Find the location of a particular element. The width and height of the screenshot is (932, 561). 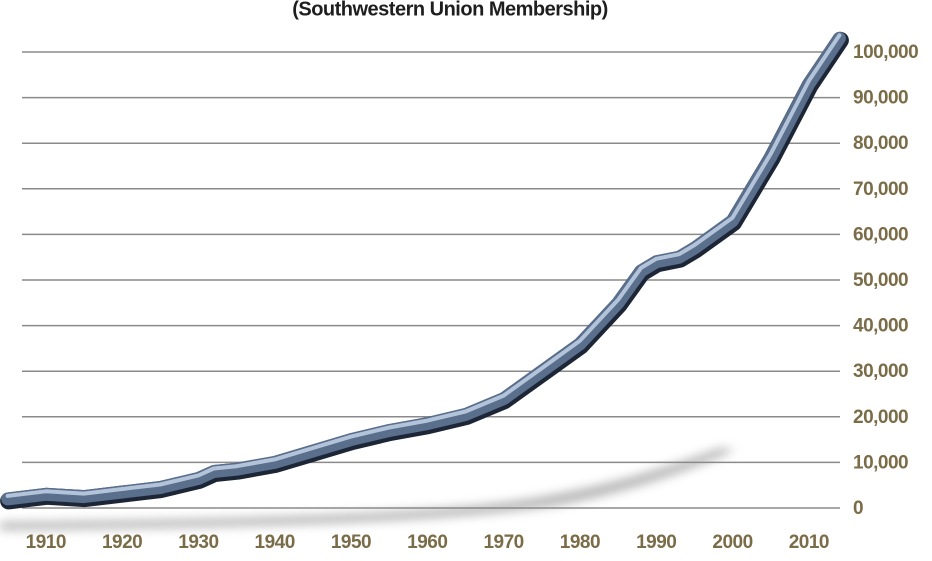

x-tick-label: 1930 is located at coordinates (198, 542).